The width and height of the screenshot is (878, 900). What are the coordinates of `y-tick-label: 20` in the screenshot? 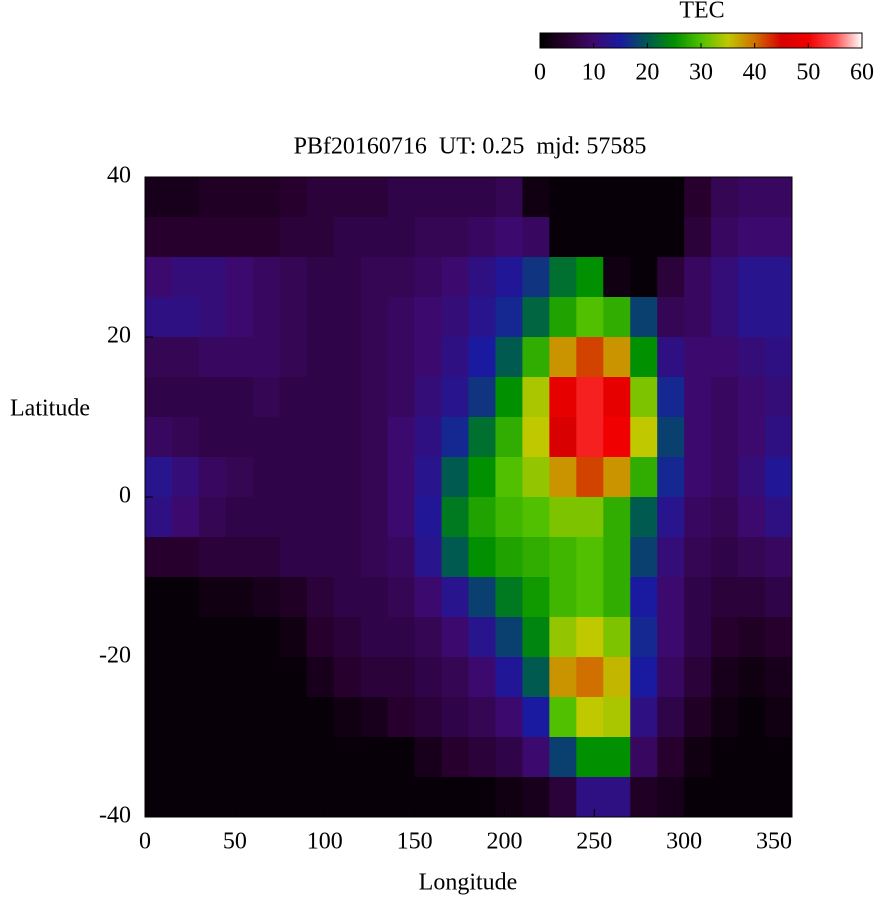 It's located at (119, 336).